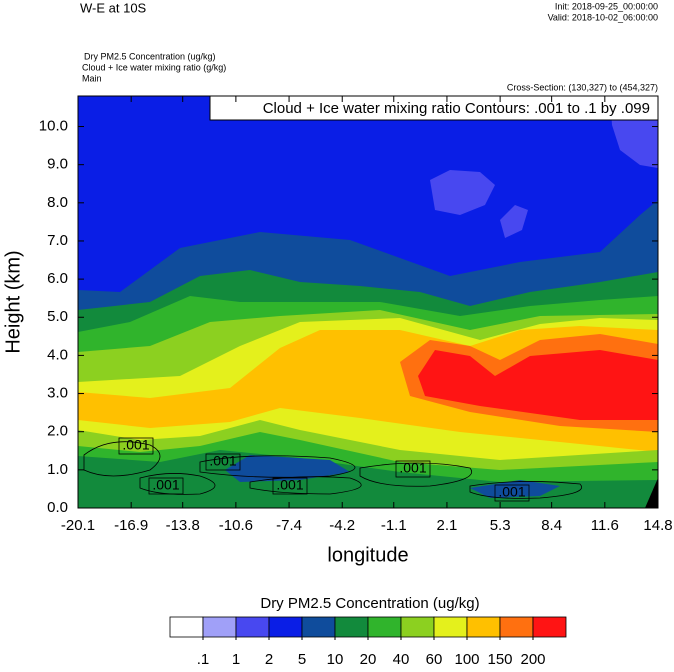 The width and height of the screenshot is (674, 672). What do you see at coordinates (183, 525) in the screenshot?
I see `x-tick-label: -13.8` at bounding box center [183, 525].